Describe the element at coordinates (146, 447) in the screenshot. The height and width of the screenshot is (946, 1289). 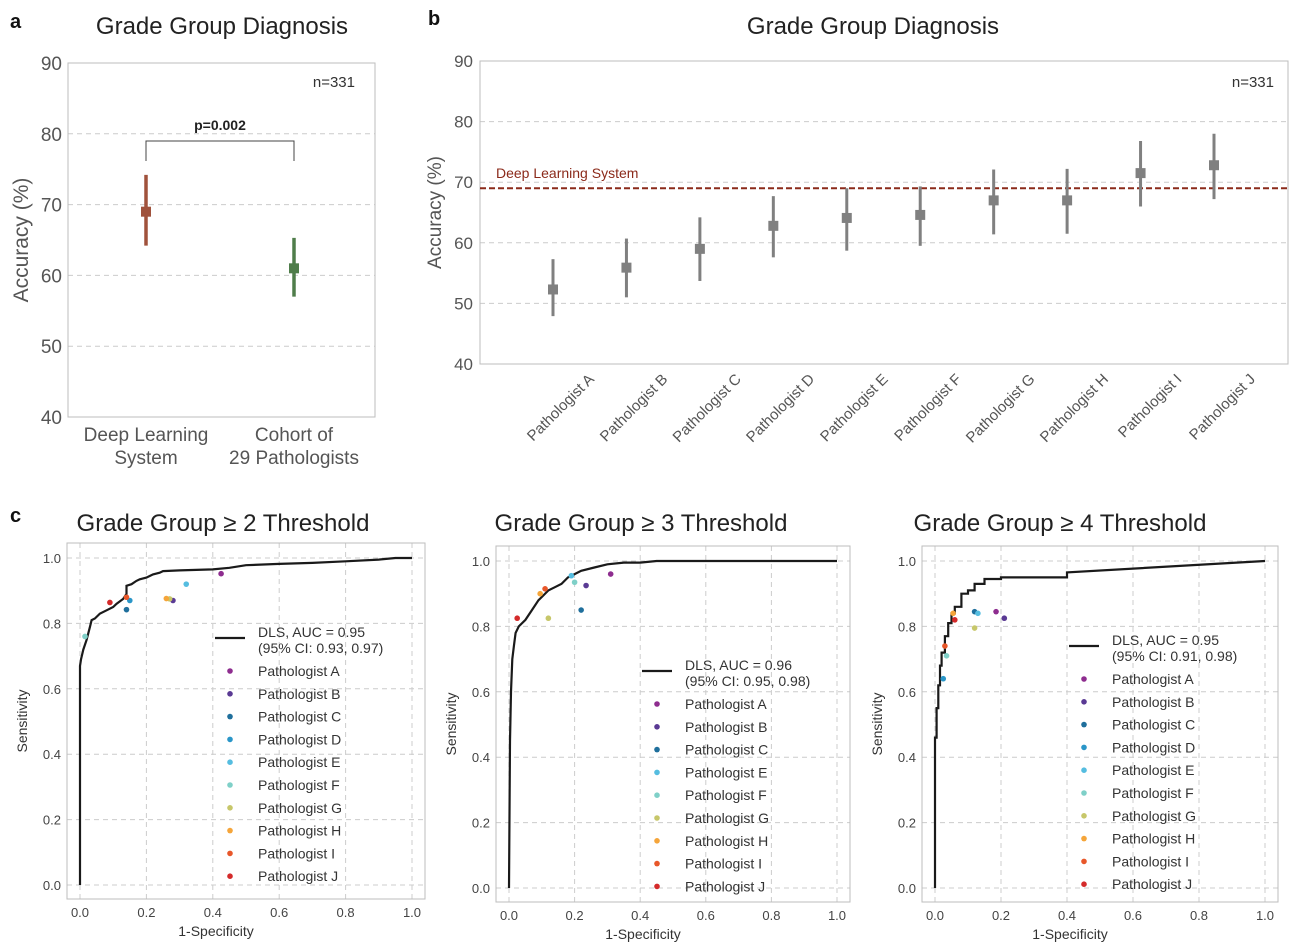
I see `x-tick-label: Deep Learning System` at that location.